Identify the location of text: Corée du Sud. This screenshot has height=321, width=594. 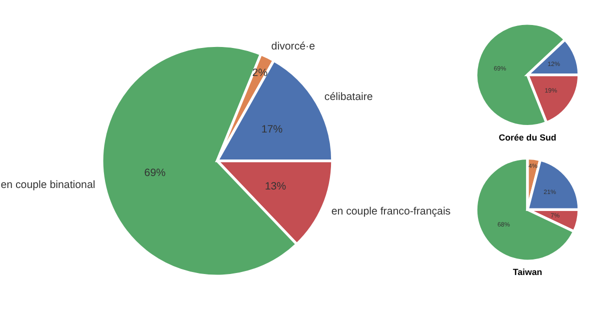
(527, 137).